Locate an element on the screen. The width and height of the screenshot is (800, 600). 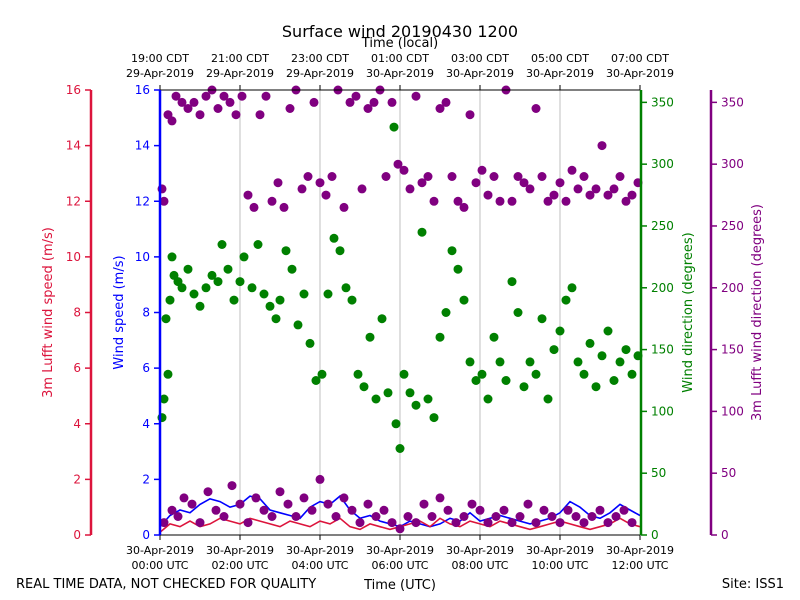
direction-axis-label: Wind direction (degrees) is located at coordinates (688, 312).